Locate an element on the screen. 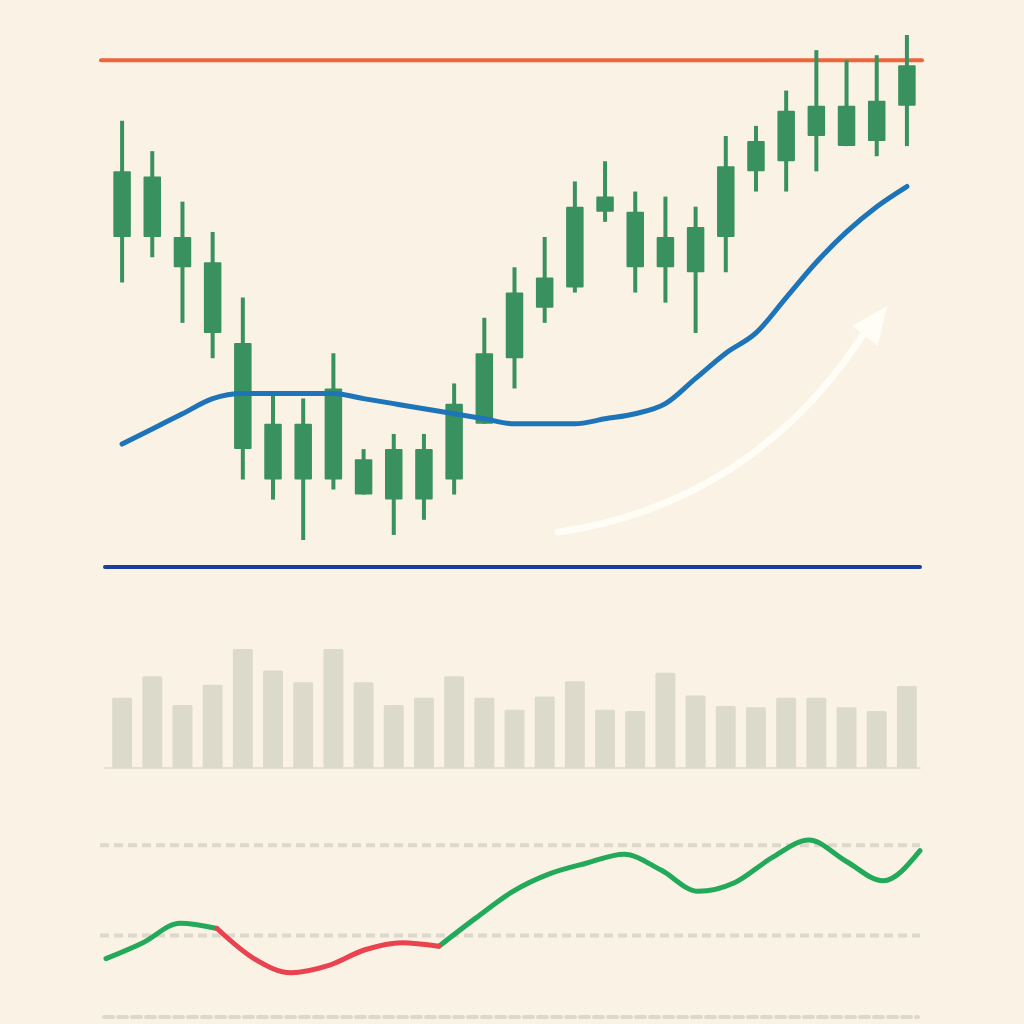 This screenshot has width=1024, height=1024. candlestick is located at coordinates (605, 191).